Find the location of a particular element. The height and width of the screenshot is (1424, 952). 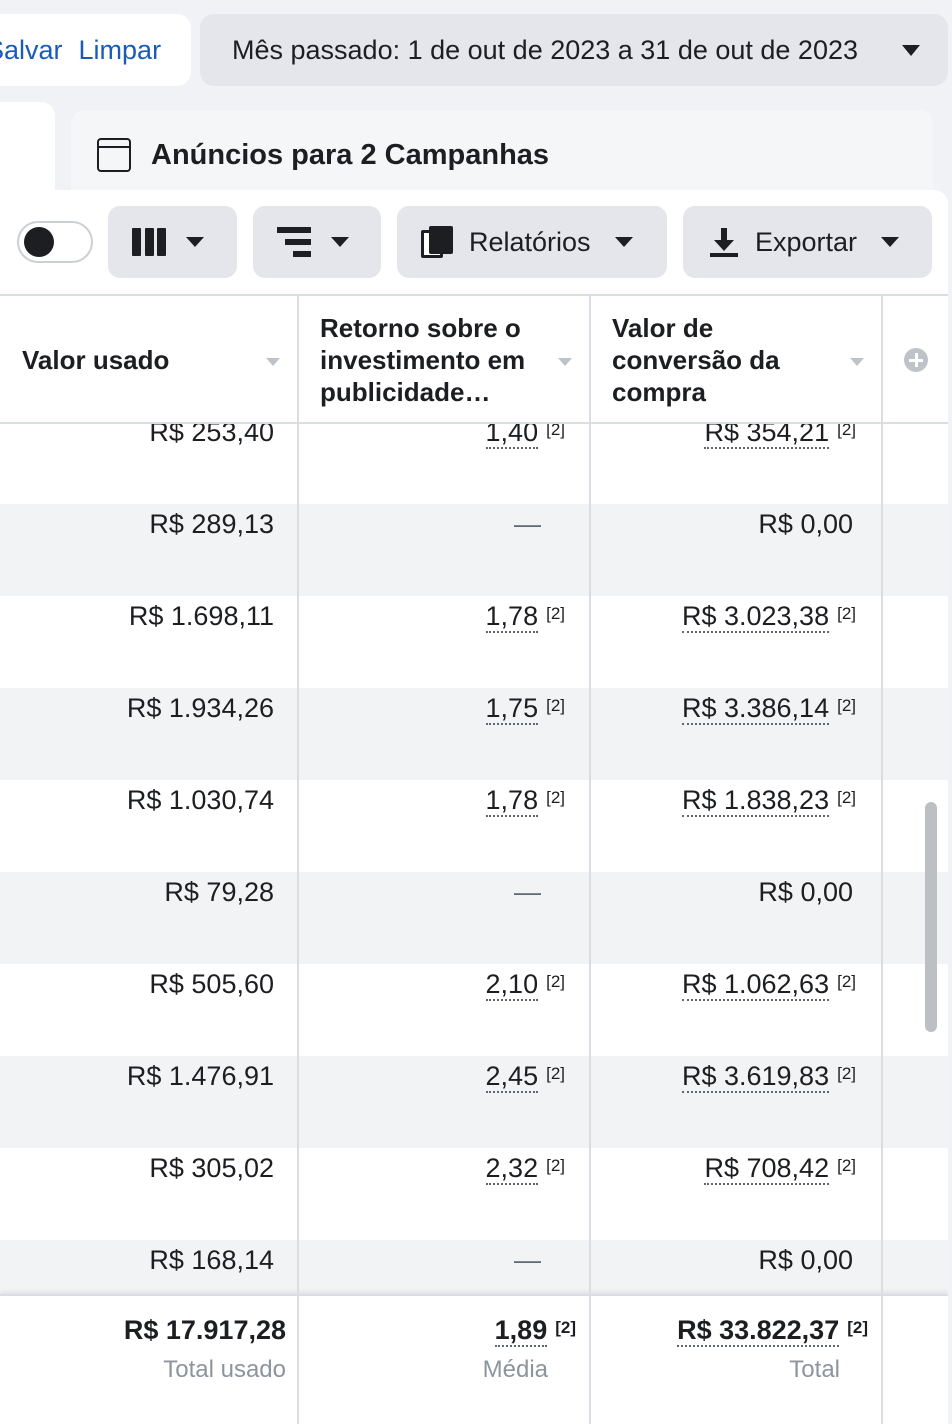

conversion-value: R$ 1.838,23 is located at coordinates (755, 801).